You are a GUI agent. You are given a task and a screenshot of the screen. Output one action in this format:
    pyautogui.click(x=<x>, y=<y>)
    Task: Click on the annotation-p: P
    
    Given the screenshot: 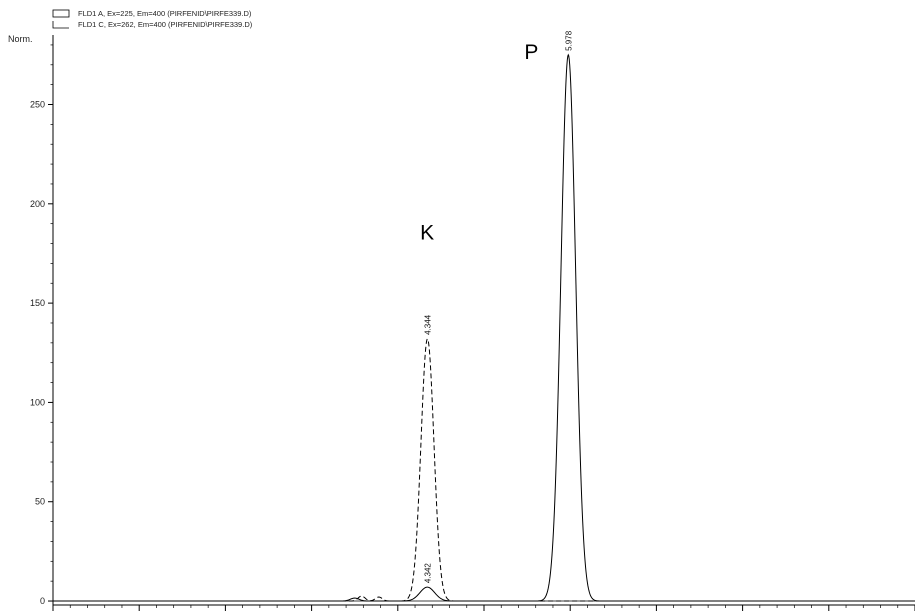 What is the action you would take?
    pyautogui.click(x=531, y=52)
    